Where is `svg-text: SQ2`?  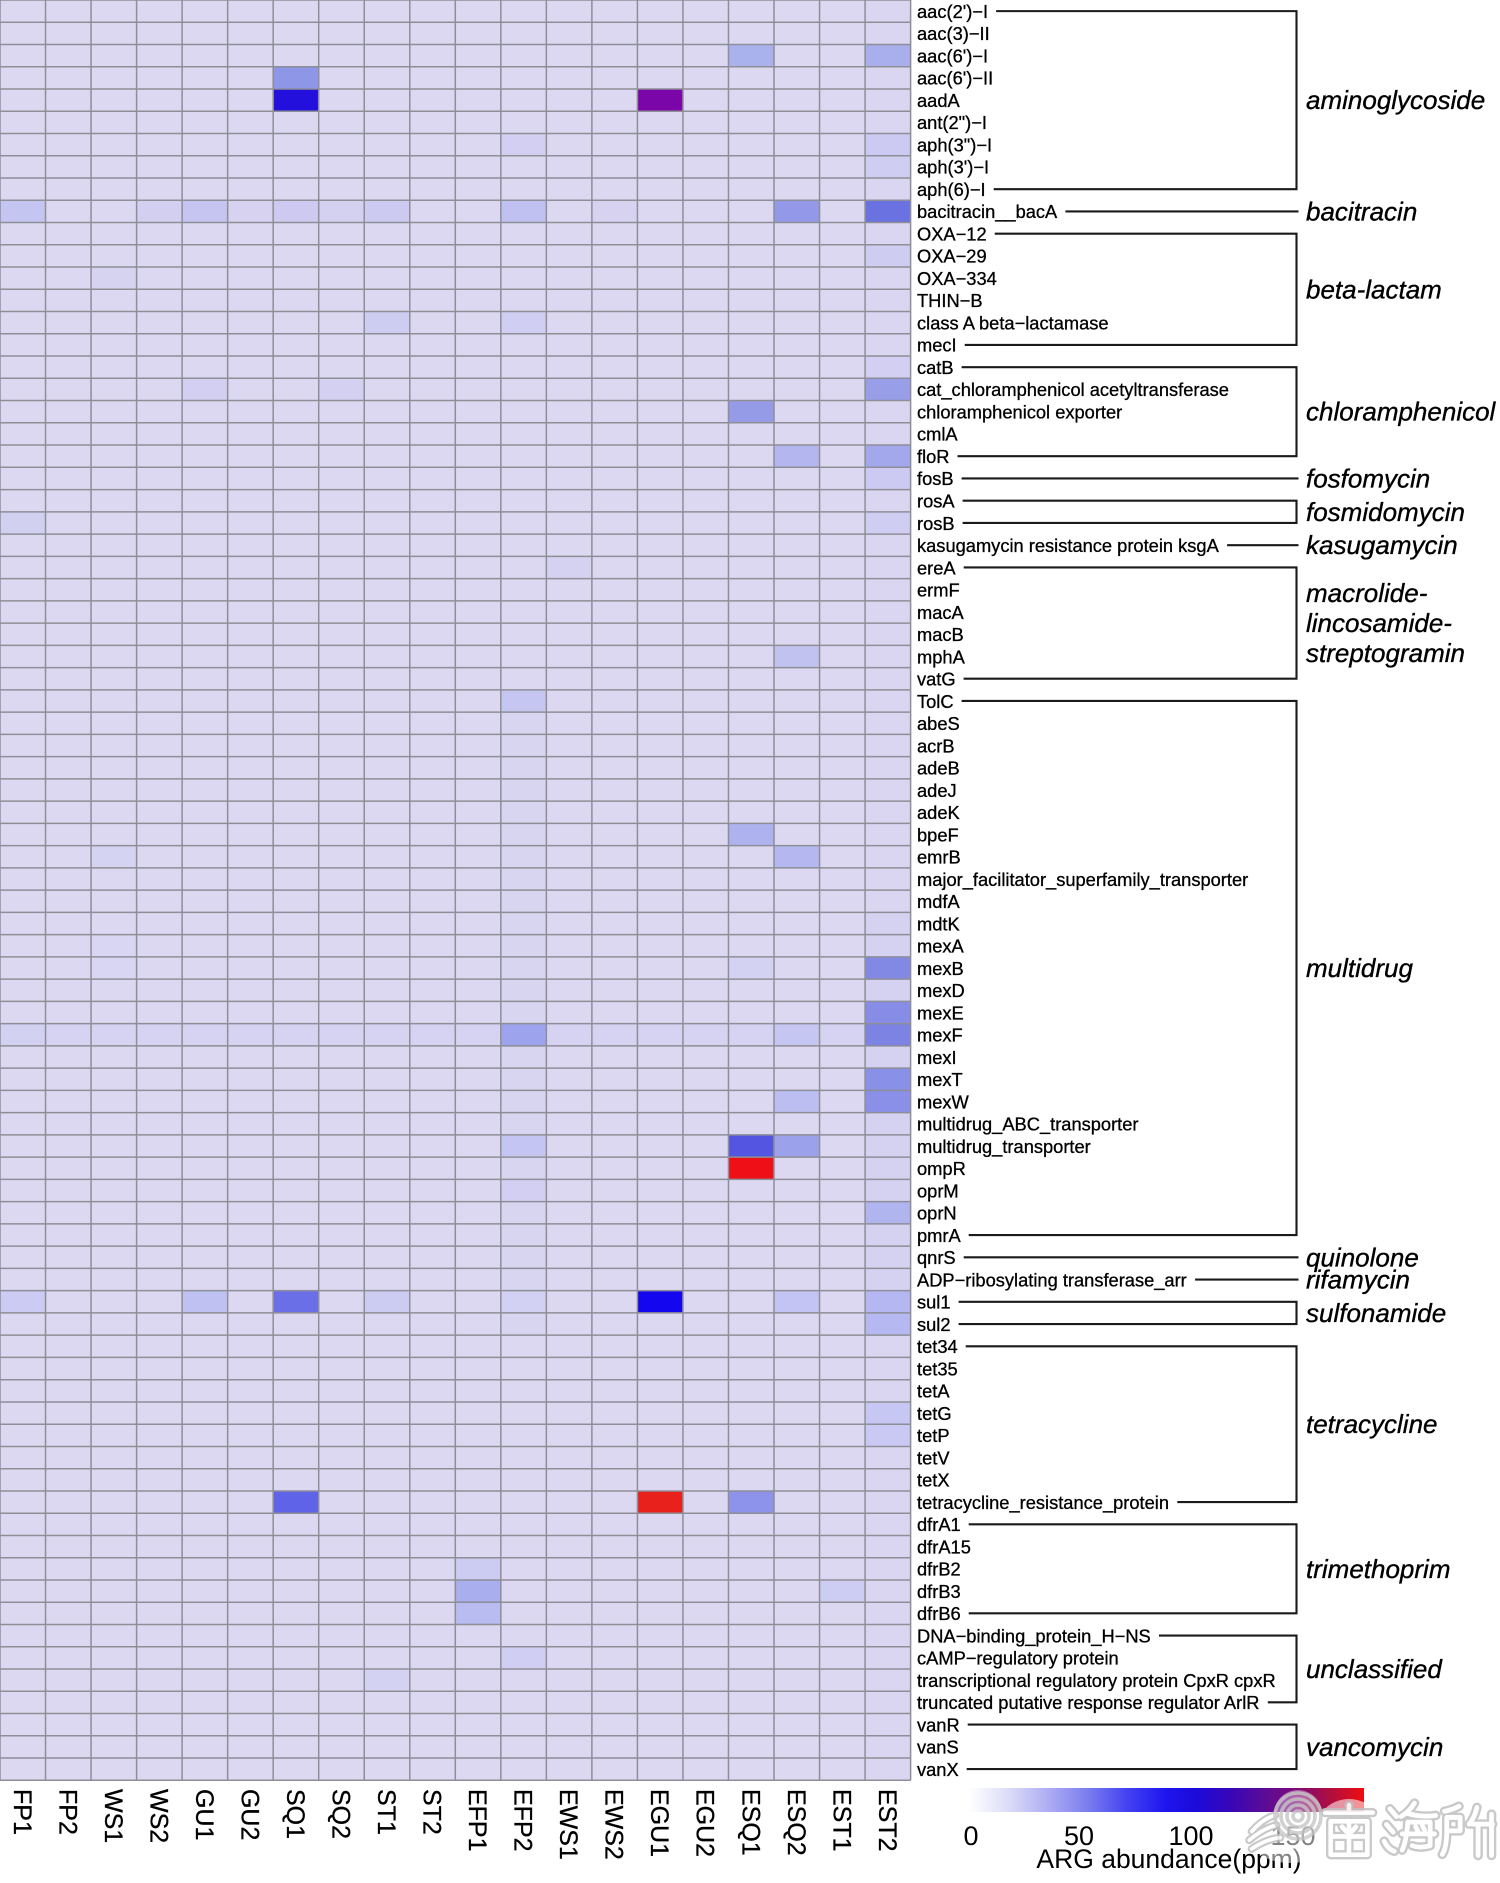 svg-text: SQ2 is located at coordinates (340, 1814).